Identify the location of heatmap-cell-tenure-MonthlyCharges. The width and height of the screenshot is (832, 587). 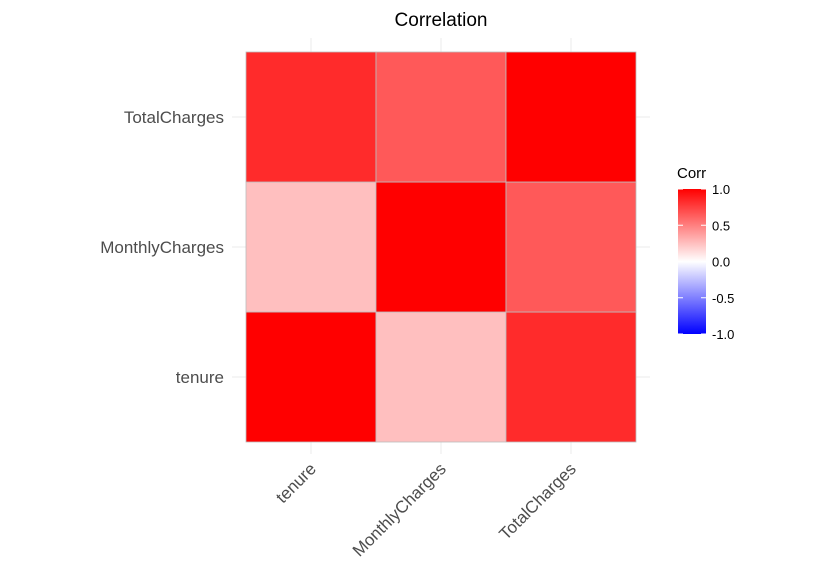
(441, 377).